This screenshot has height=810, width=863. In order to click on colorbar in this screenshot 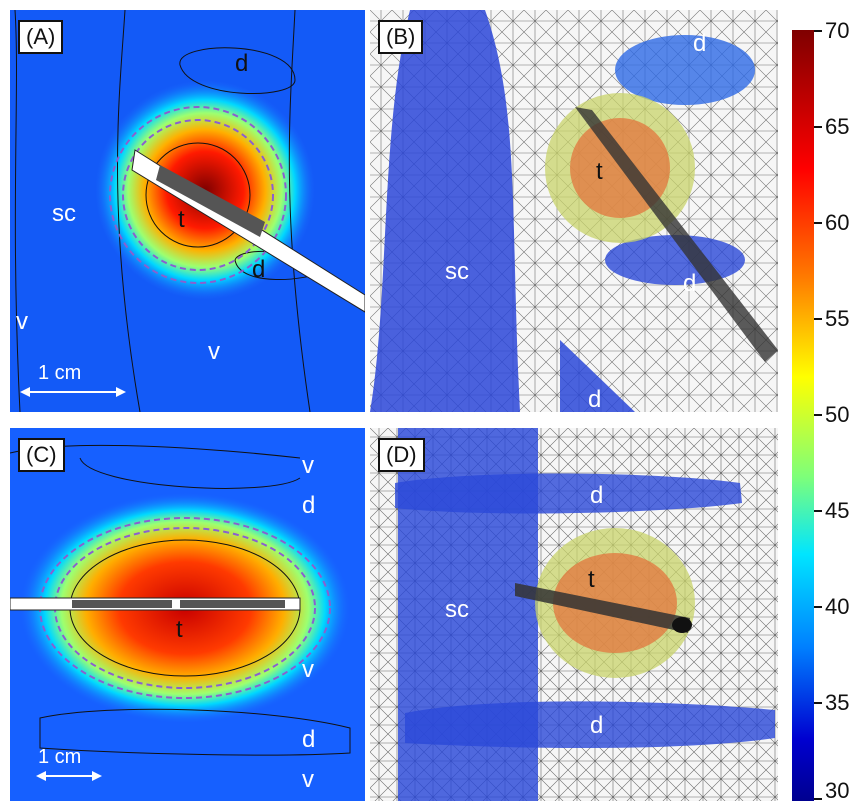, I will do `click(803, 415)`.